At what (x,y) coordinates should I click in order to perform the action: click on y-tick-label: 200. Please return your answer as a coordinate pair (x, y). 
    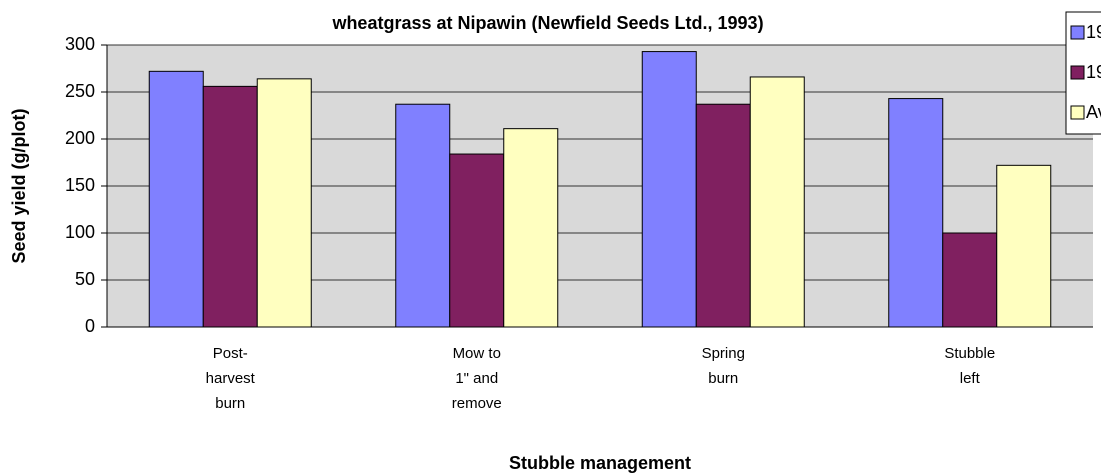
    Looking at the image, I should click on (80, 138).